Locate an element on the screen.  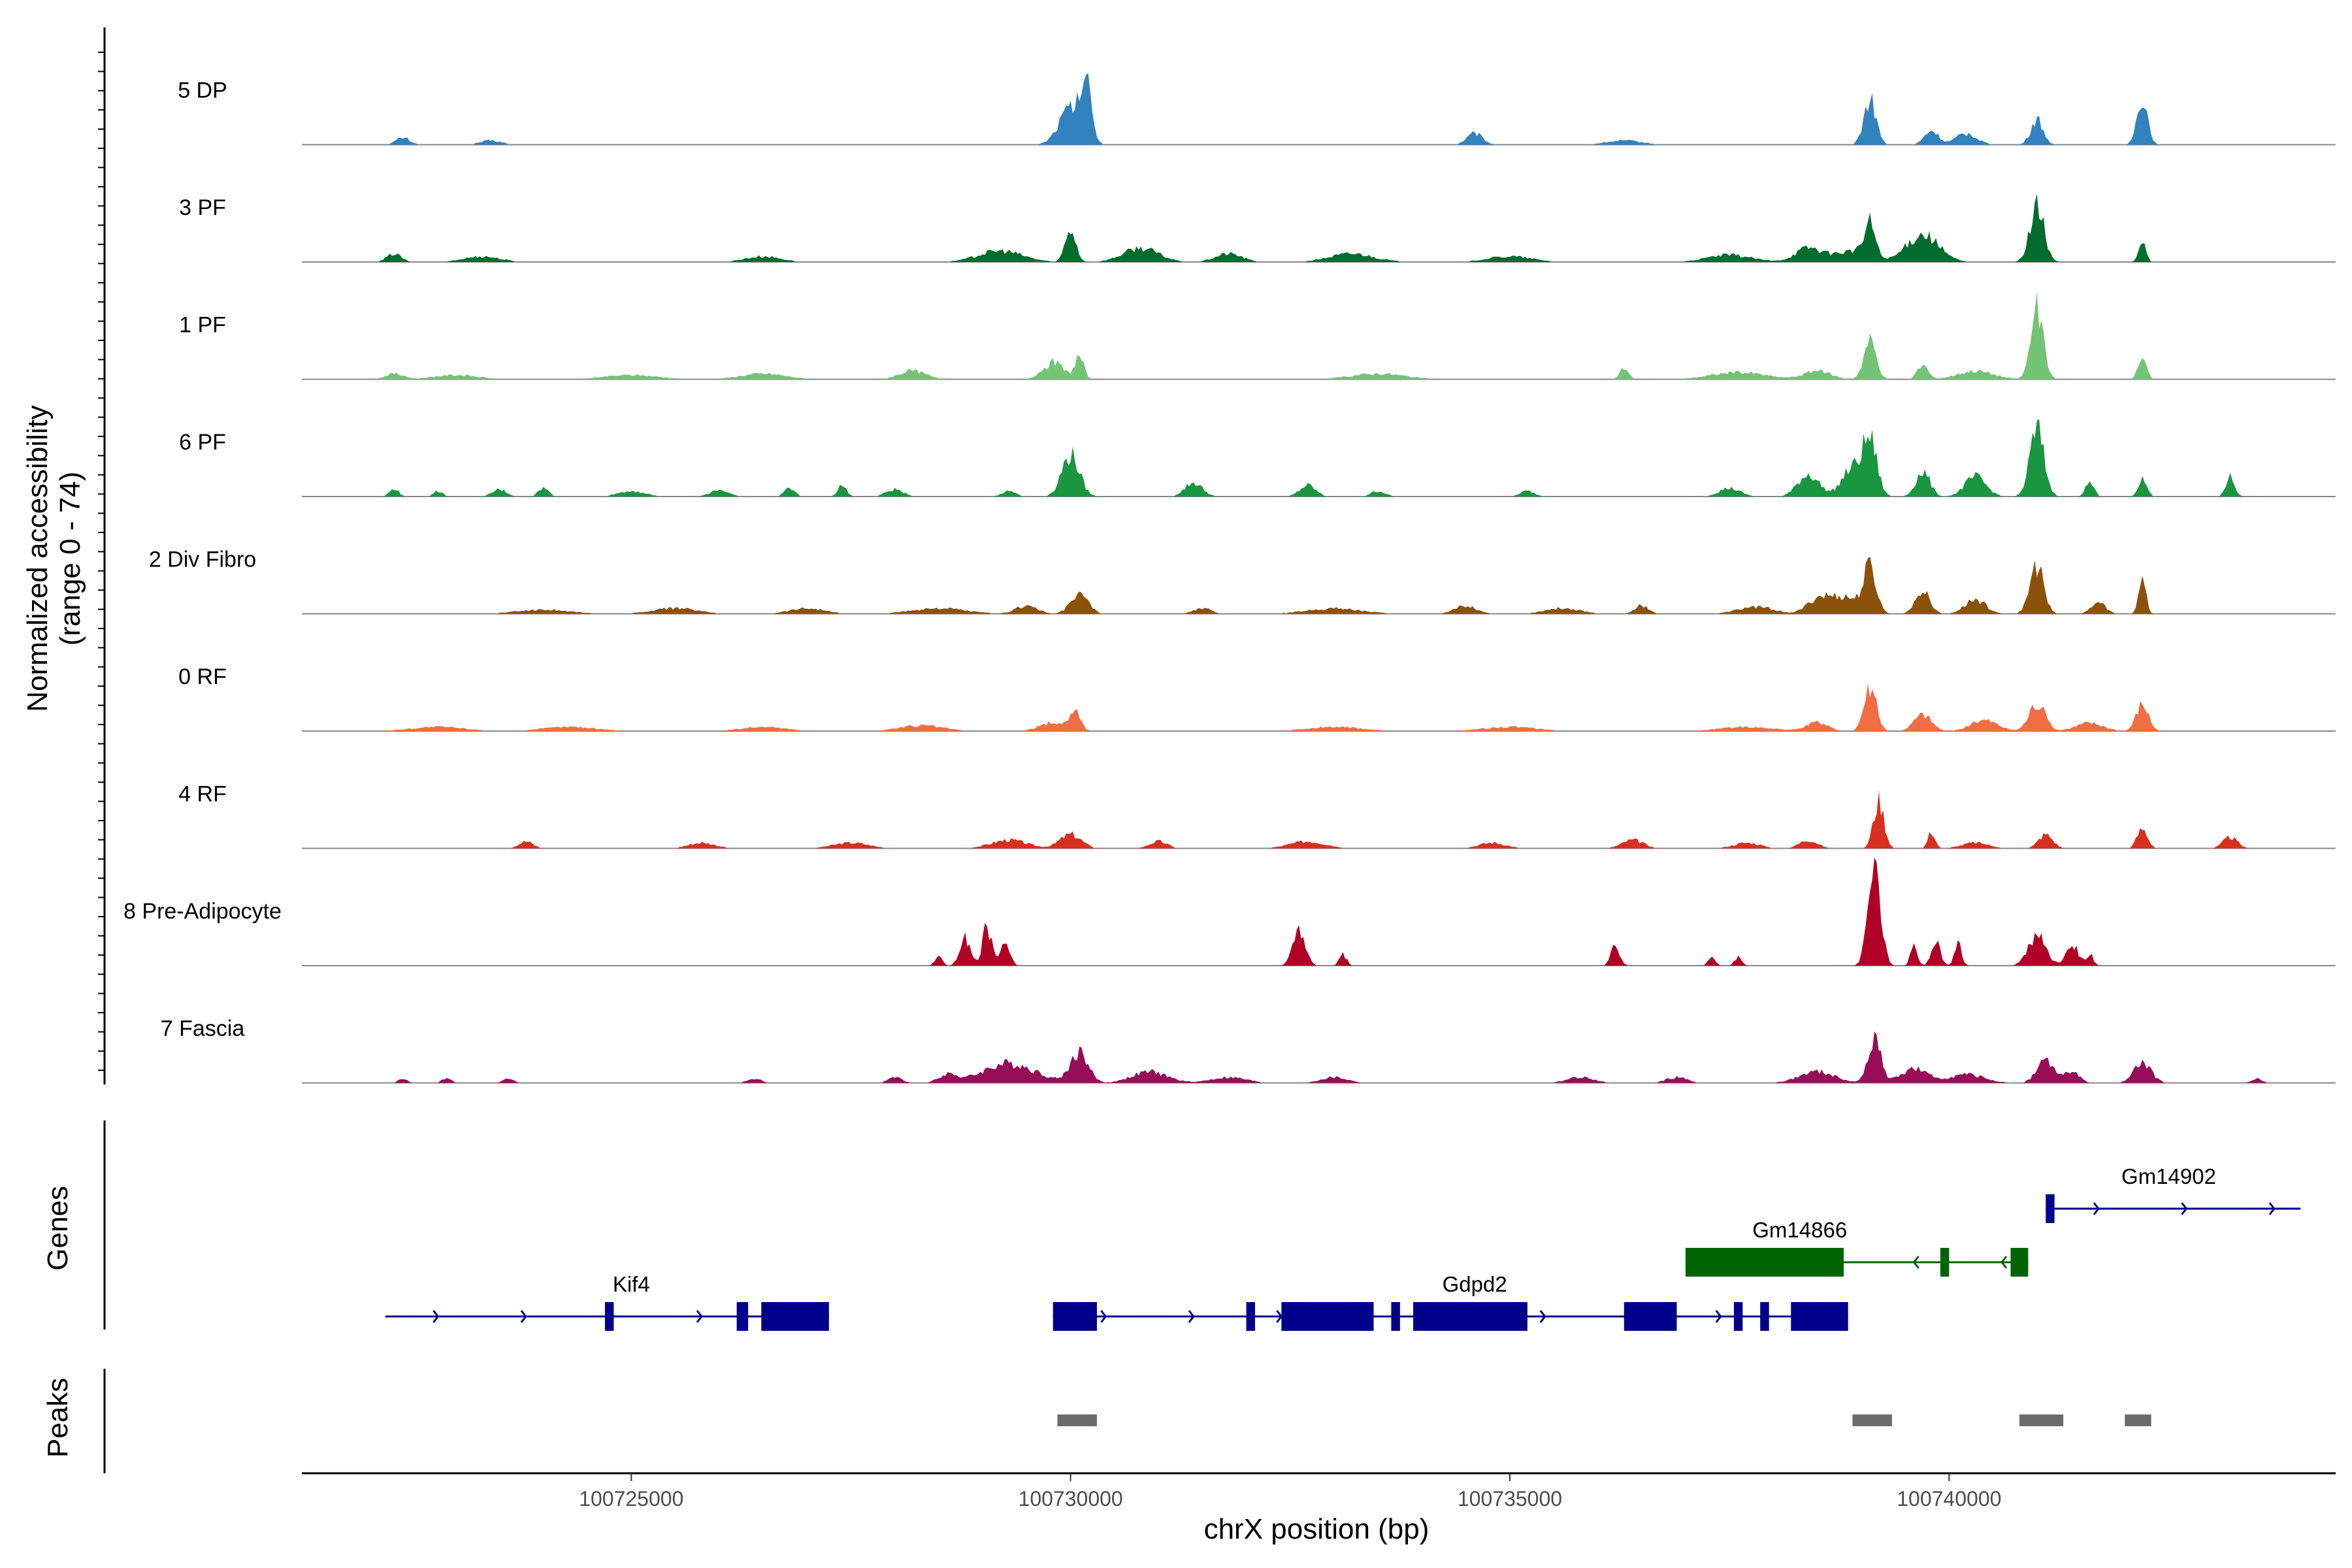
track-6-pf: 6 PF is located at coordinates (1257, 458).